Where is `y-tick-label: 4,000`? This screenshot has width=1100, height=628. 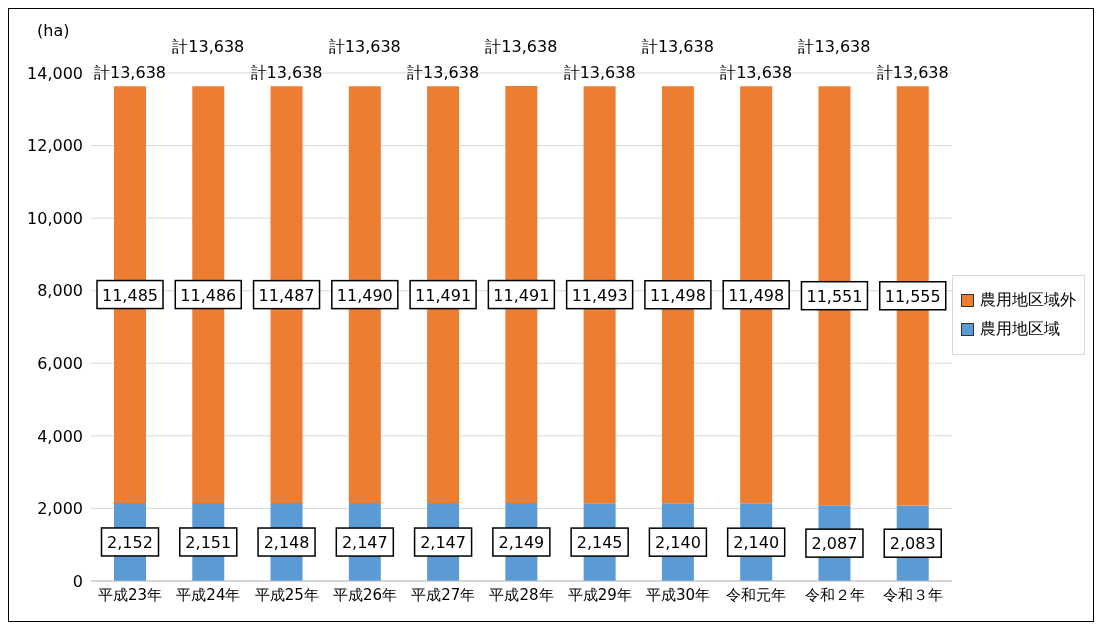
y-tick-label: 4,000 is located at coordinates (60, 436).